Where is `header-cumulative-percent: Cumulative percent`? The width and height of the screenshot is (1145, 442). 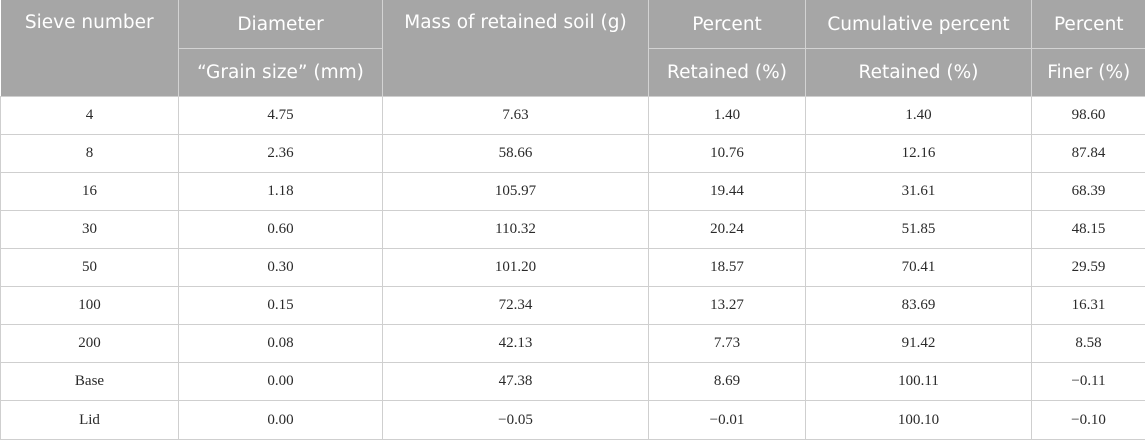
header-cumulative-percent: Cumulative percent is located at coordinates (918, 24).